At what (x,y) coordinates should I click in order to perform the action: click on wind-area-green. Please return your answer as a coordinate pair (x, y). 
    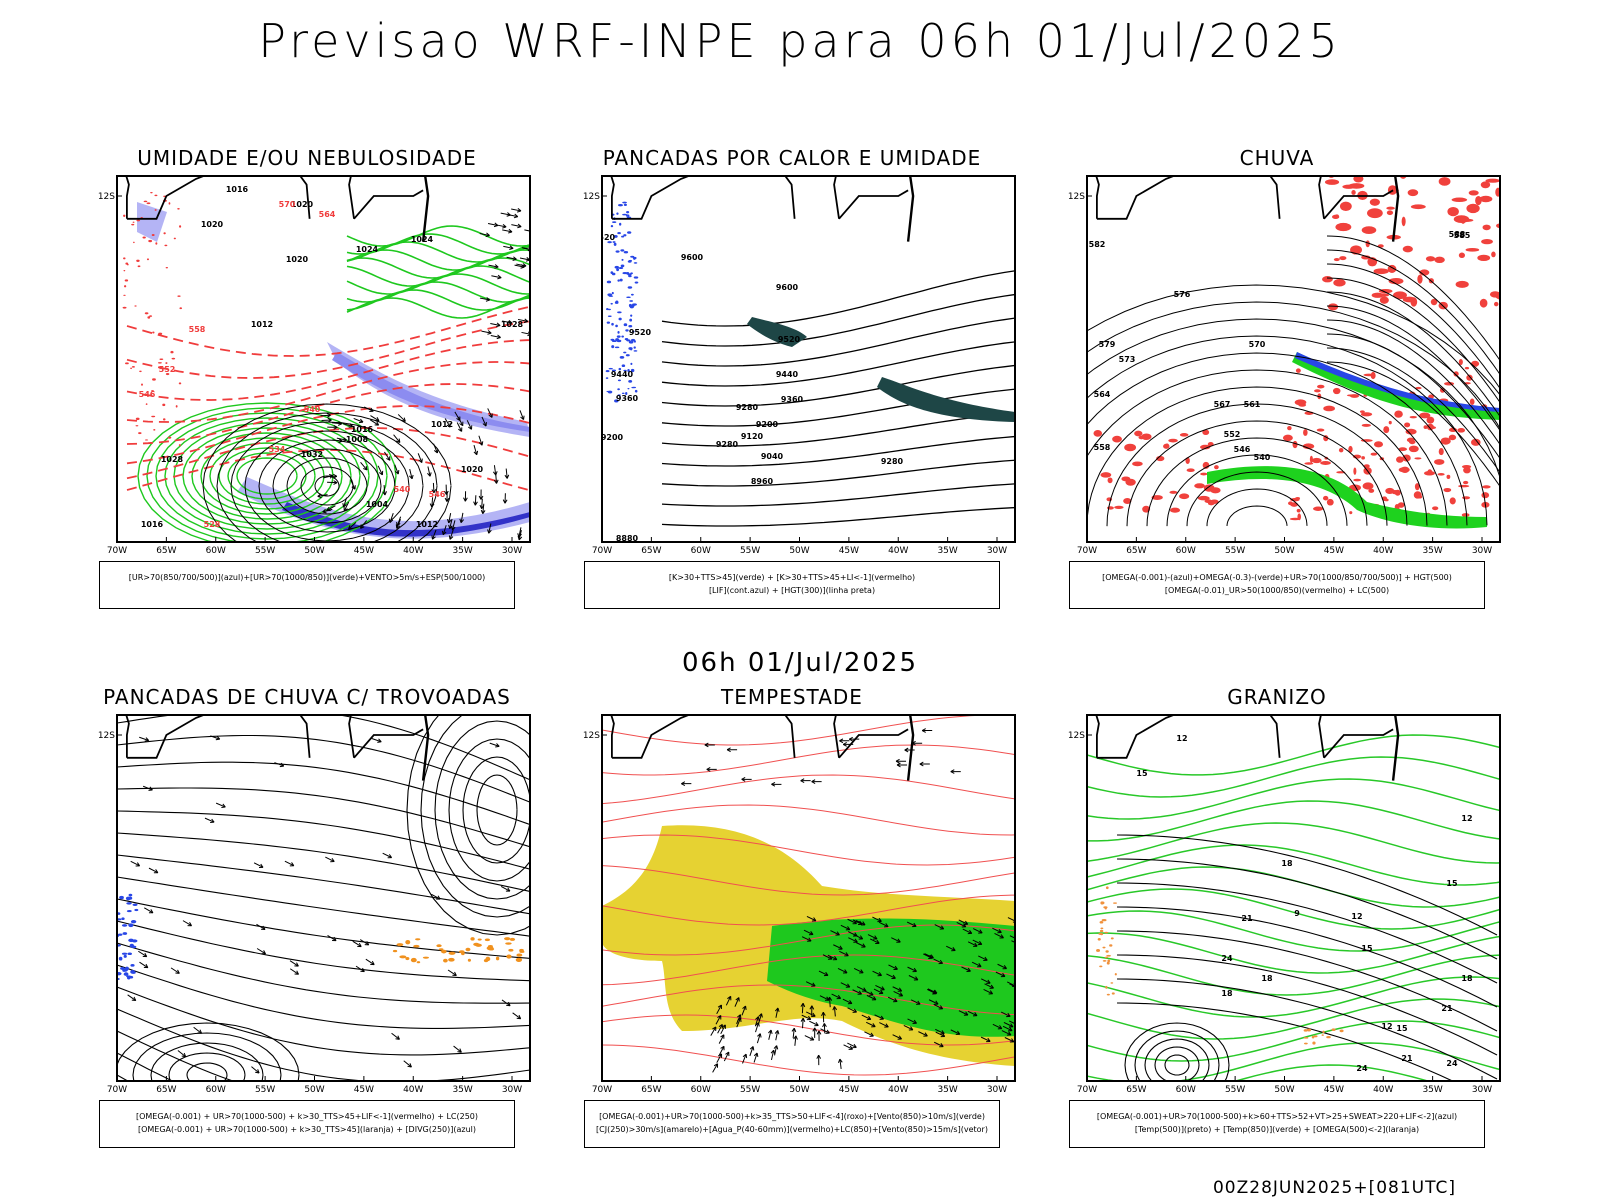
    Looking at the image, I should click on (891, 977).